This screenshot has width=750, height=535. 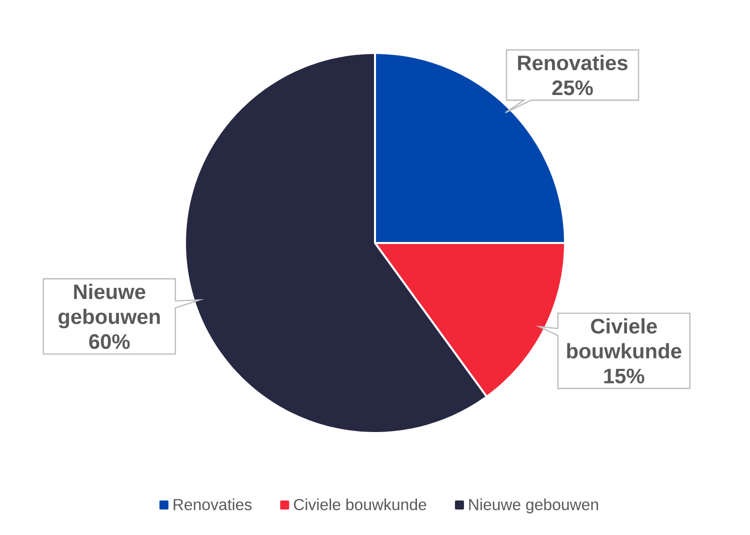 What do you see at coordinates (573, 62) in the screenshot?
I see `slice-label: Renovaties` at bounding box center [573, 62].